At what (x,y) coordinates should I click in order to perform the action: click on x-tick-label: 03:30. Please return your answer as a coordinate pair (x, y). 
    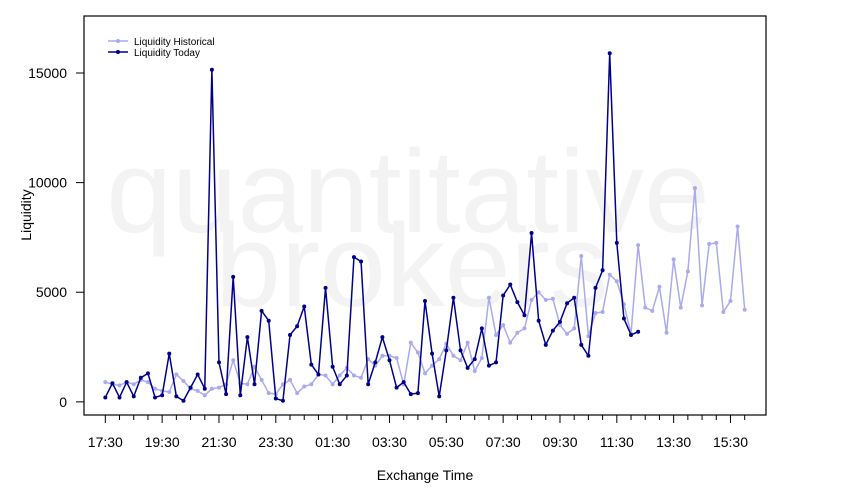
    Looking at the image, I should click on (389, 442).